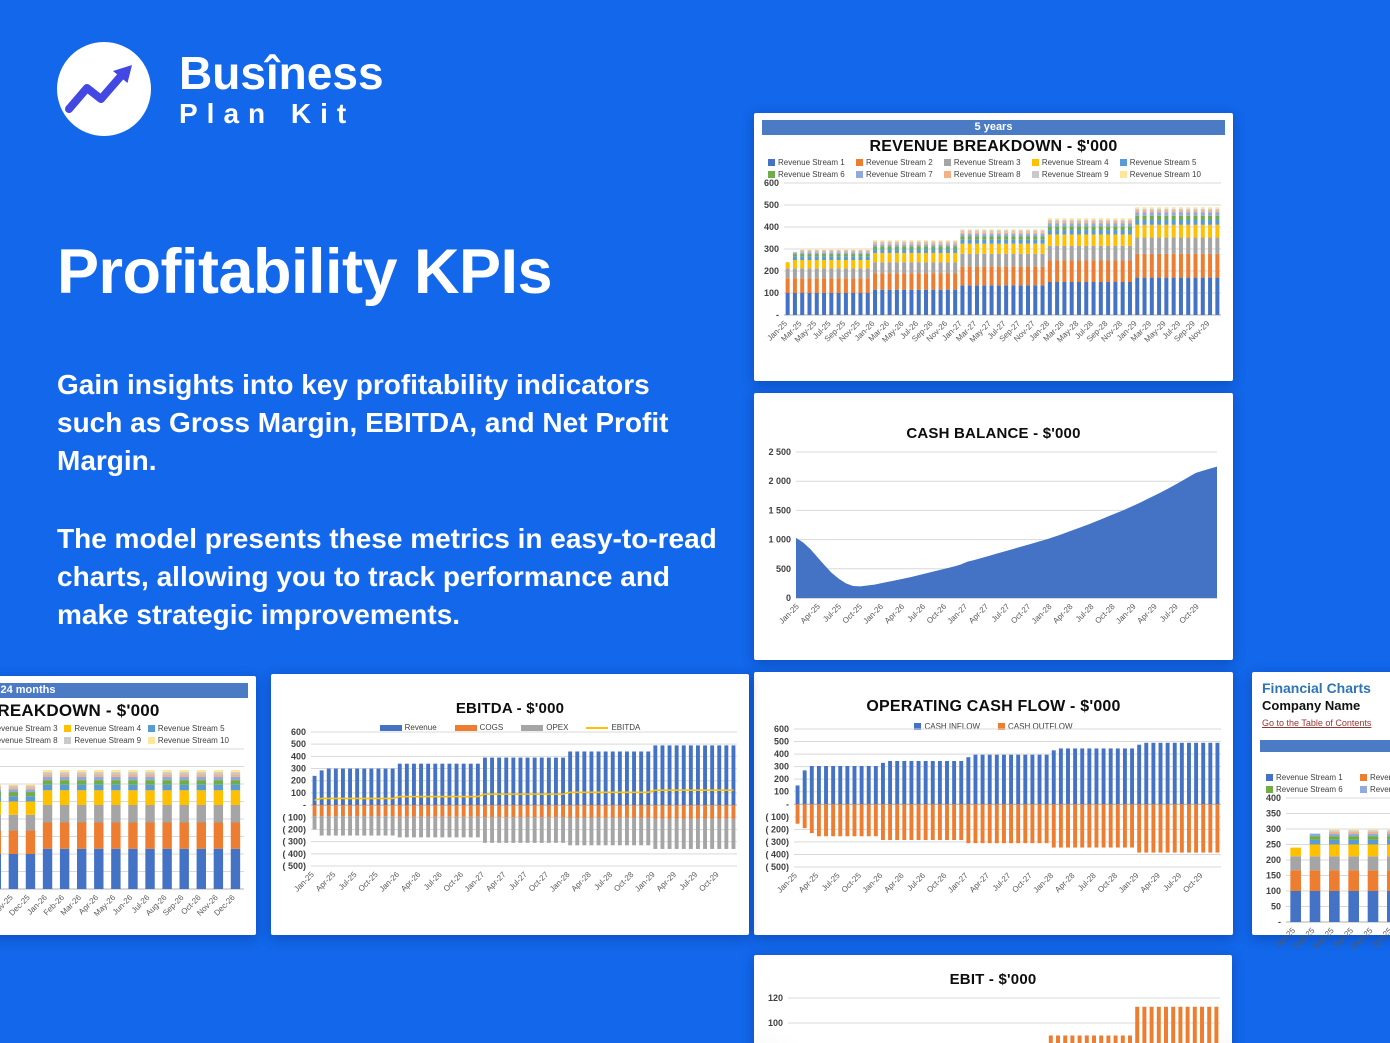 This screenshot has width=1390, height=1043. Describe the element at coordinates (626, 727) in the screenshot. I see `legend-label: EBITDA` at that location.